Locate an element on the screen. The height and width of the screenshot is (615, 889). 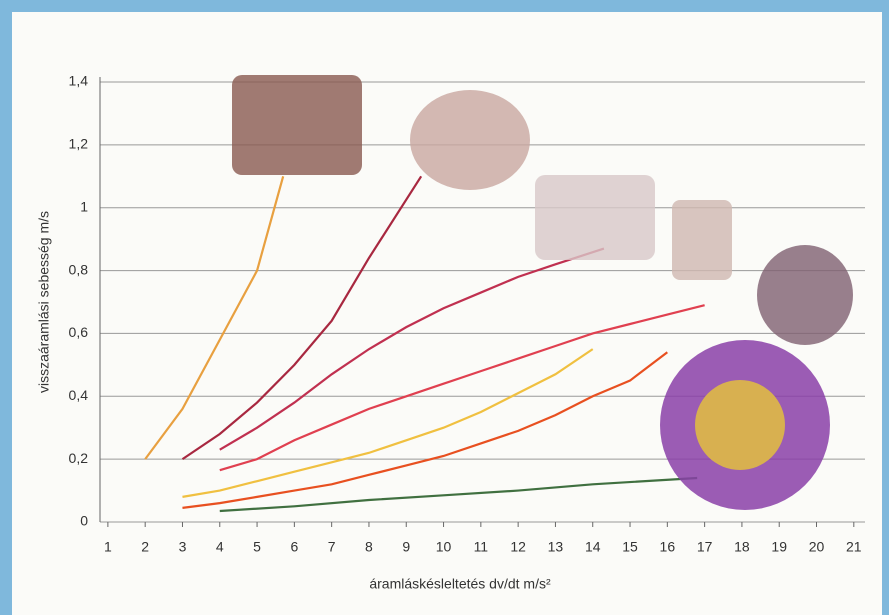
x-tick-label: 6 is located at coordinates (294, 547).